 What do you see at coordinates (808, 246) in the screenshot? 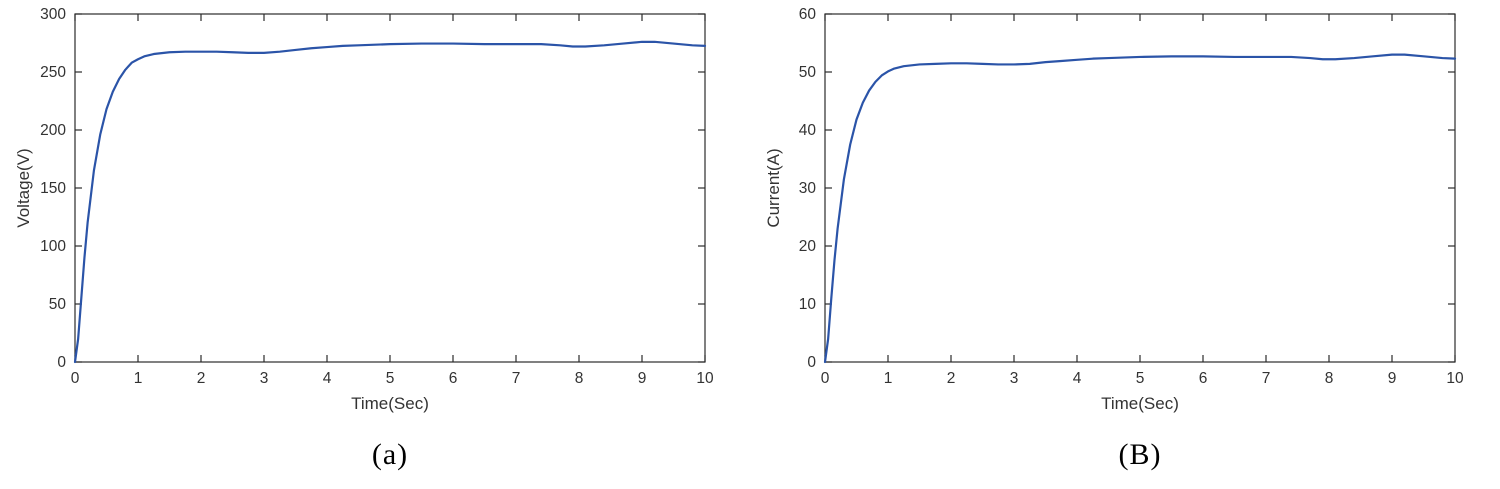
I see `y-tick-label: 20` at bounding box center [808, 246].